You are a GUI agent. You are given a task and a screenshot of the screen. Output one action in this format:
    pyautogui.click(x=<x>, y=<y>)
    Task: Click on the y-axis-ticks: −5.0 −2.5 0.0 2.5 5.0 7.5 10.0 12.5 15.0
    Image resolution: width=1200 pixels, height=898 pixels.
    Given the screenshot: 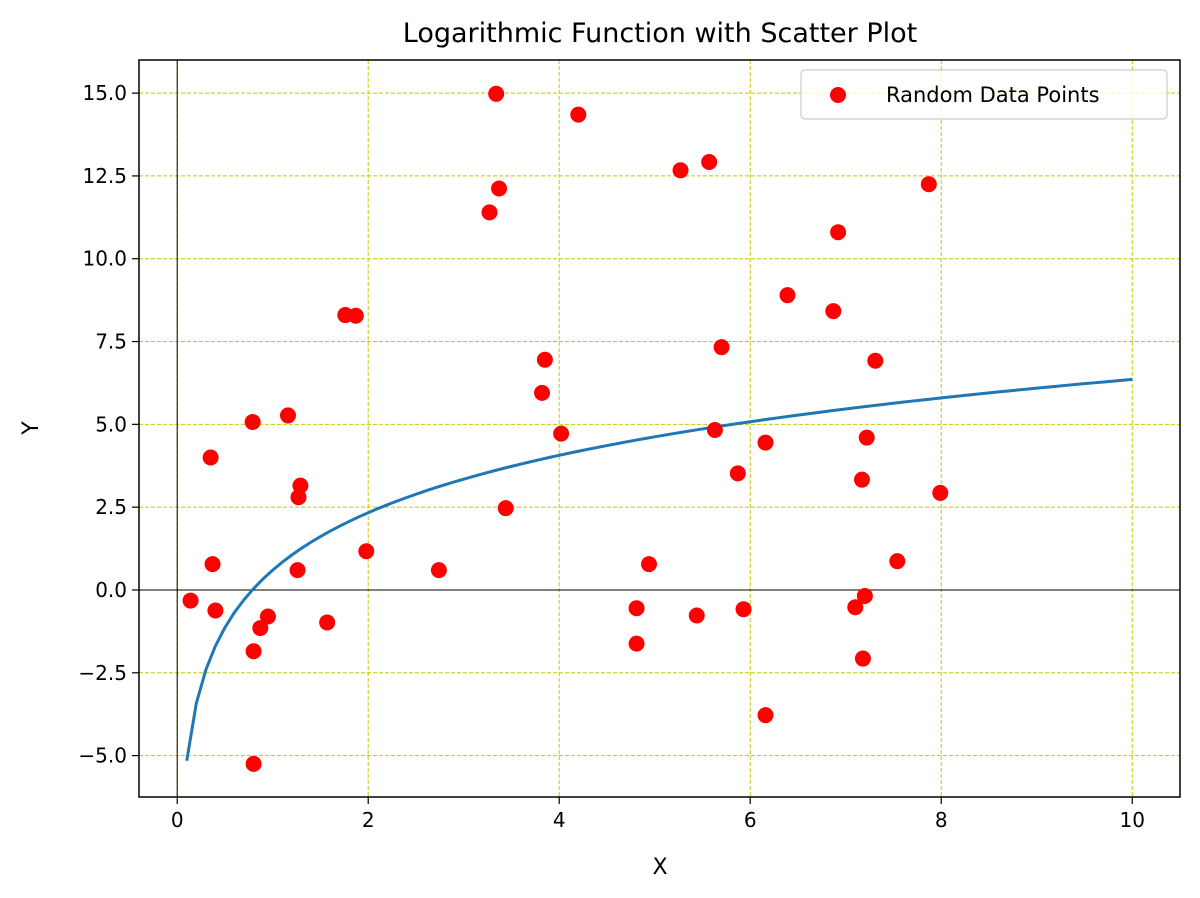 What is the action you would take?
    pyautogui.click(x=108, y=424)
    